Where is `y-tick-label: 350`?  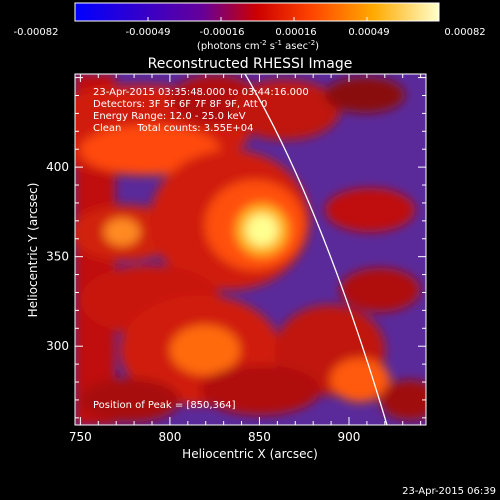 y-tick-label: 350 is located at coordinates (57, 257).